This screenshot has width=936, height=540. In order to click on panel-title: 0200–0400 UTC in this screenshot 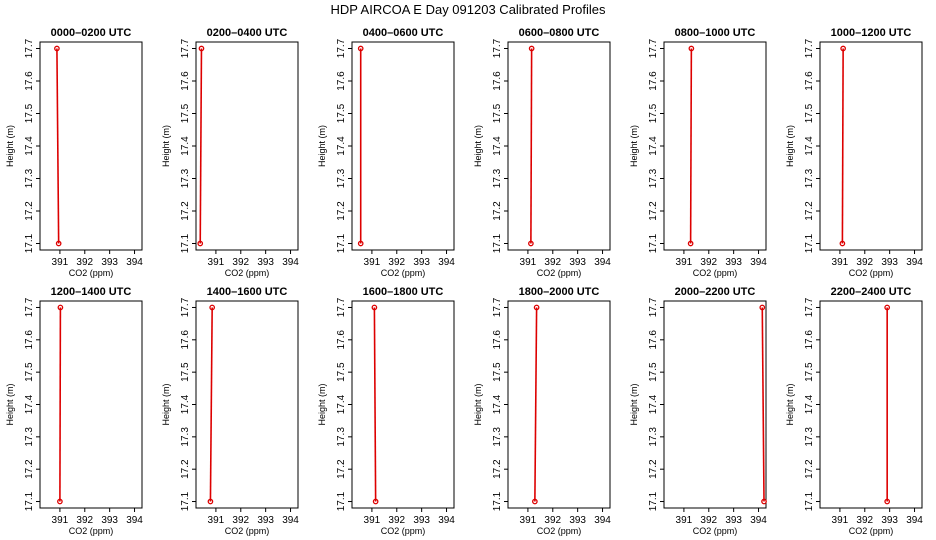, I will do `click(247, 33)`.